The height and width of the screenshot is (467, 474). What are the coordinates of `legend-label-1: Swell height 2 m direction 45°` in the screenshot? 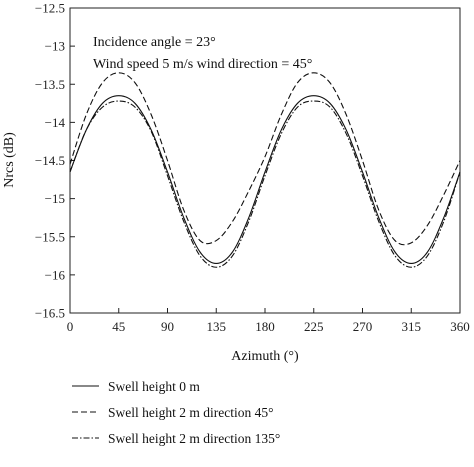 It's located at (191, 412).